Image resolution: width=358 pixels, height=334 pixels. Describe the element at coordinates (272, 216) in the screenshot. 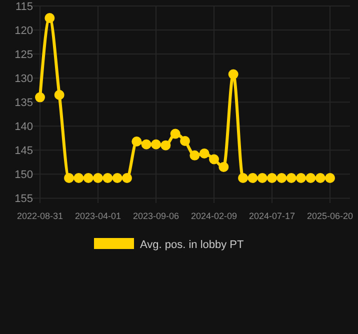

I see `x-tick-label: 2024-07-17` at that location.